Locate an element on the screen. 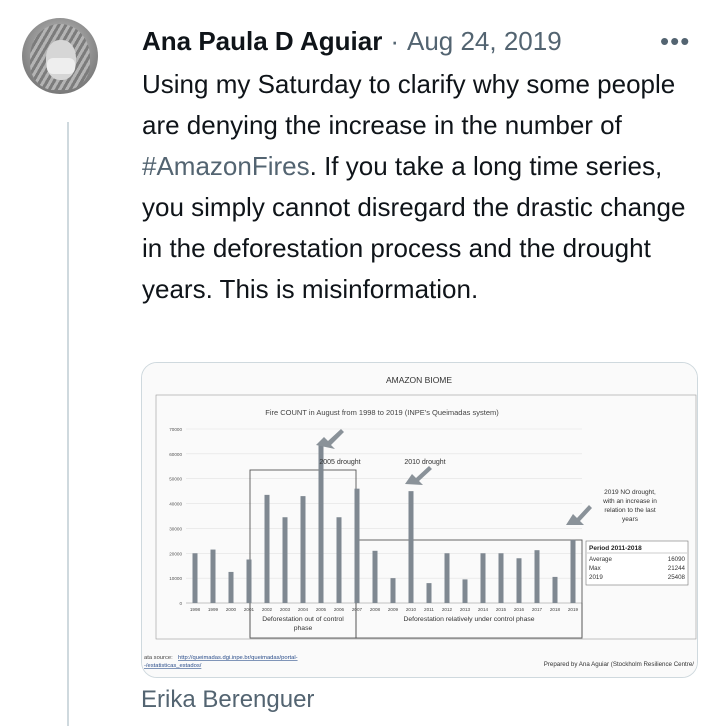 The height and width of the screenshot is (726, 718). x-tick-label: 2011 is located at coordinates (429, 609).